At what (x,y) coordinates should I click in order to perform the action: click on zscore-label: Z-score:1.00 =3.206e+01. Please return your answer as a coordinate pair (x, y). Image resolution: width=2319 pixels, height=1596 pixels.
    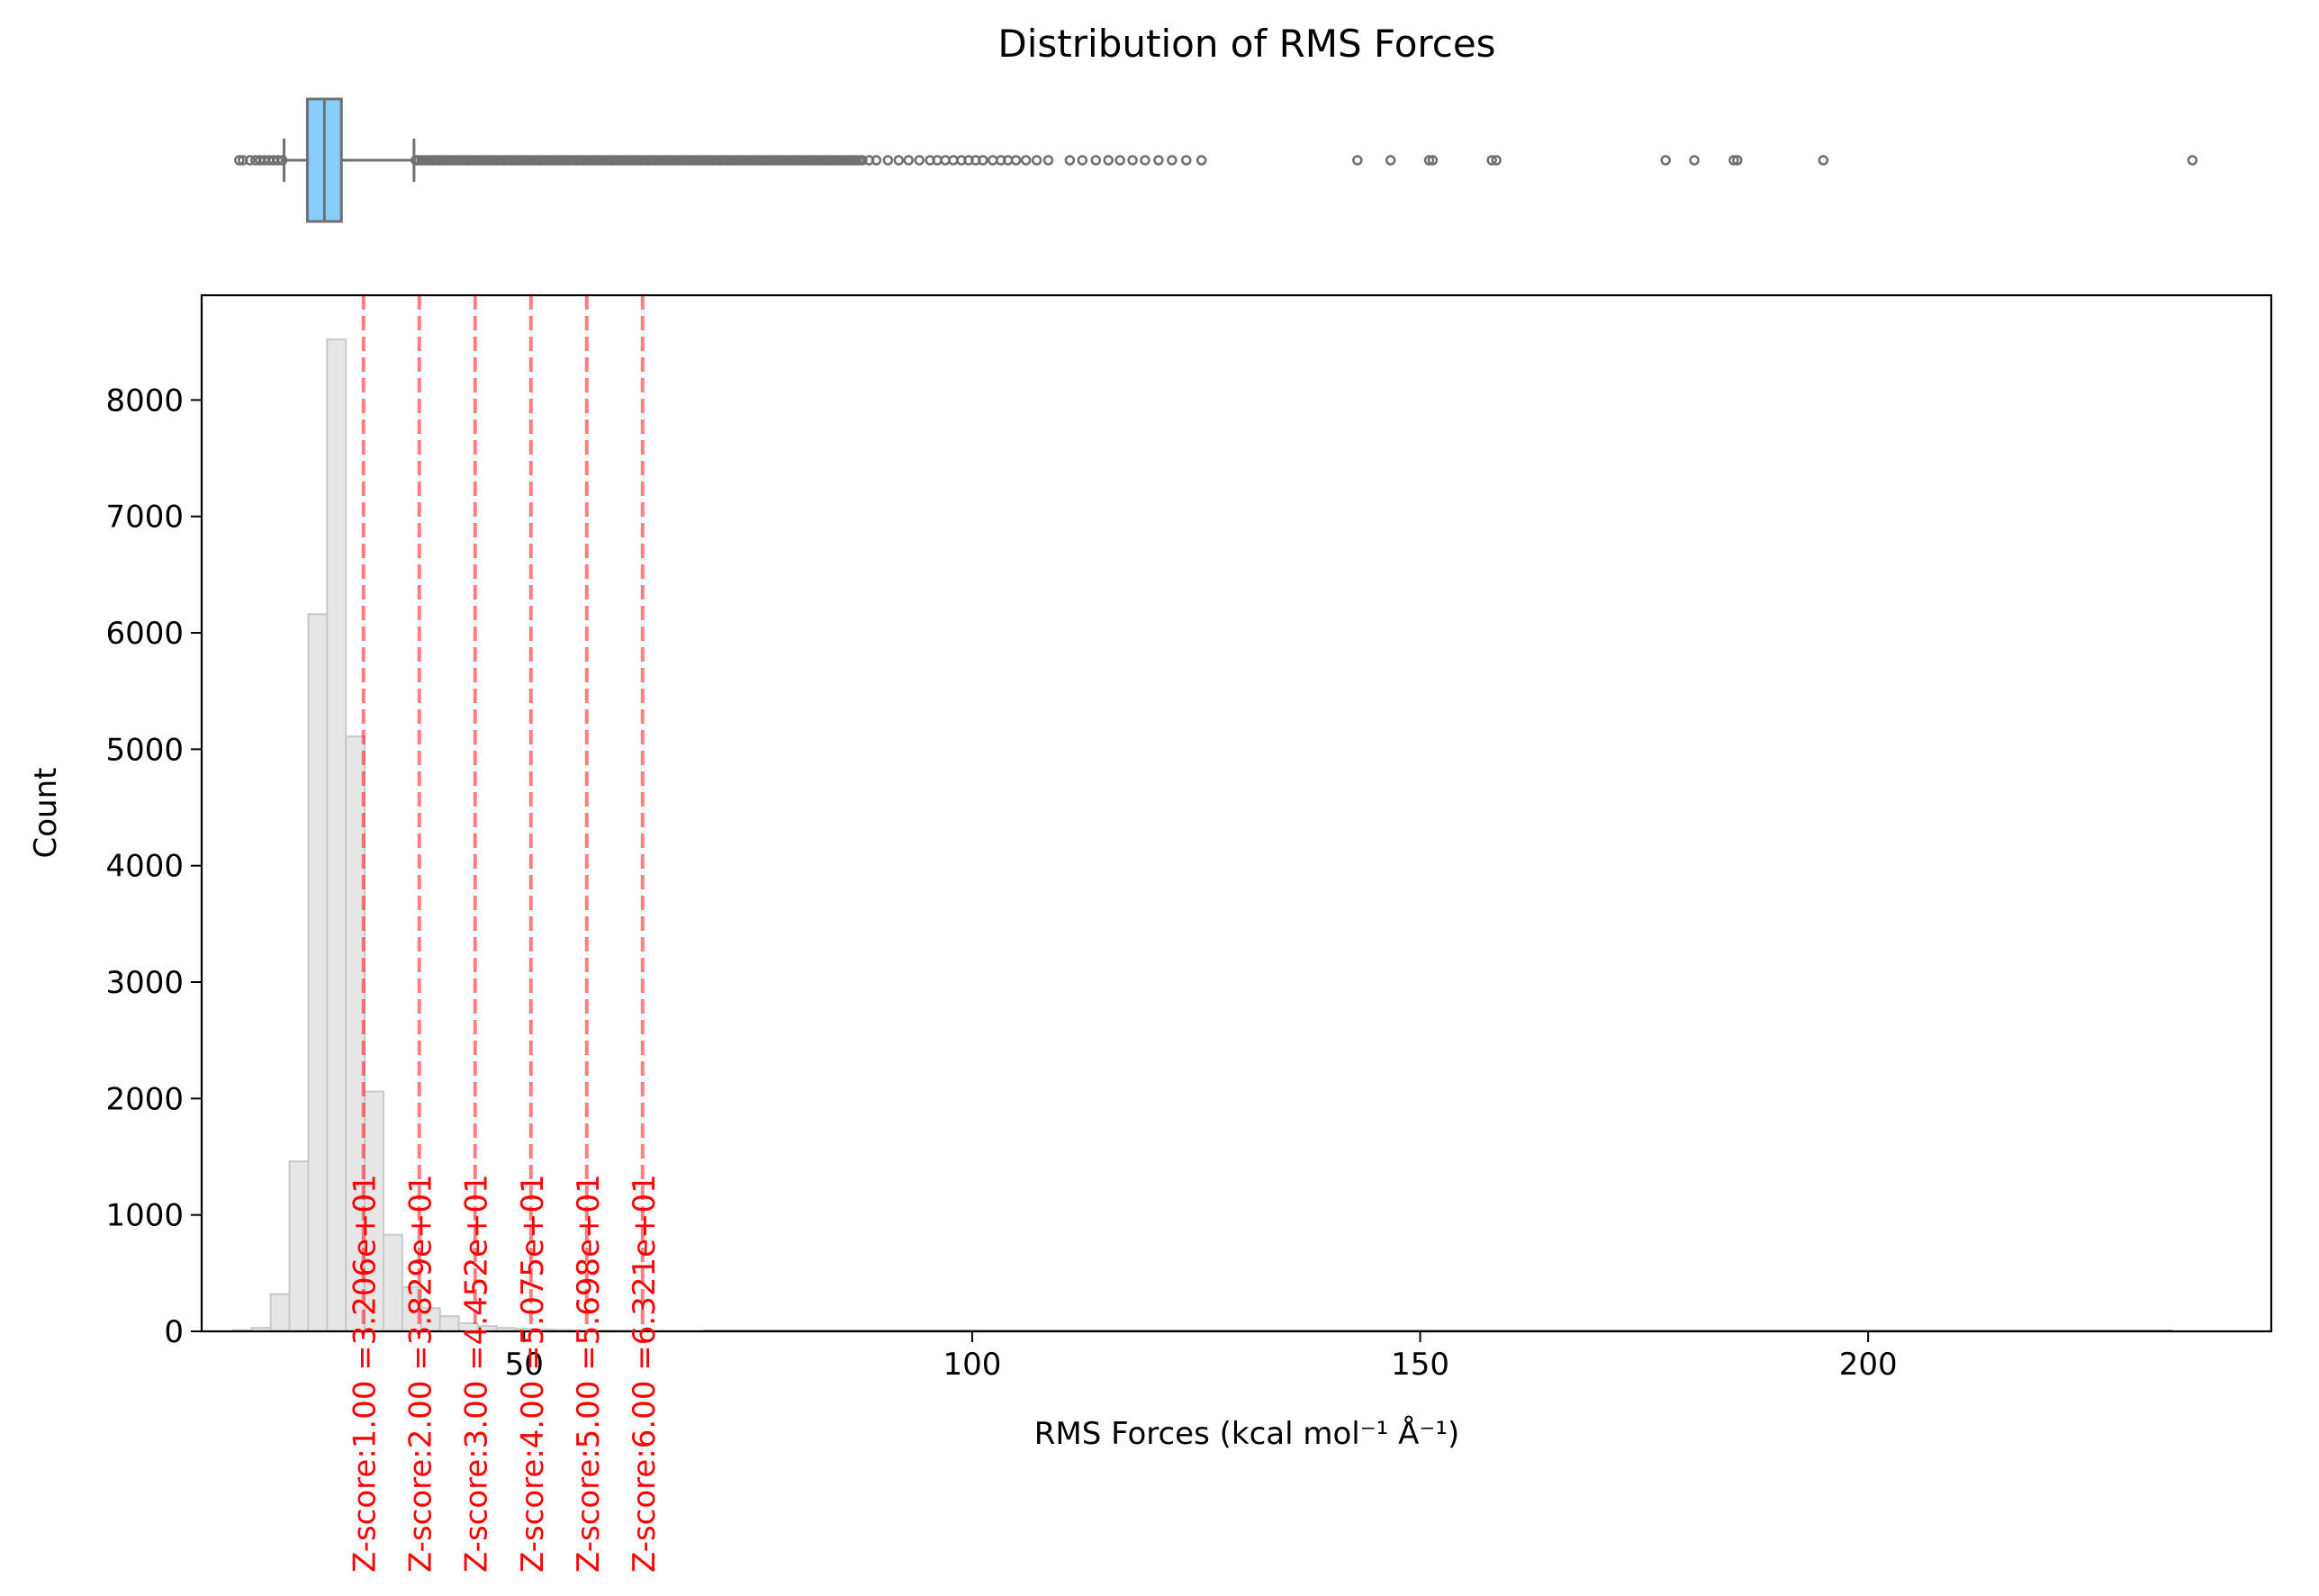
    Looking at the image, I should click on (365, 1373).